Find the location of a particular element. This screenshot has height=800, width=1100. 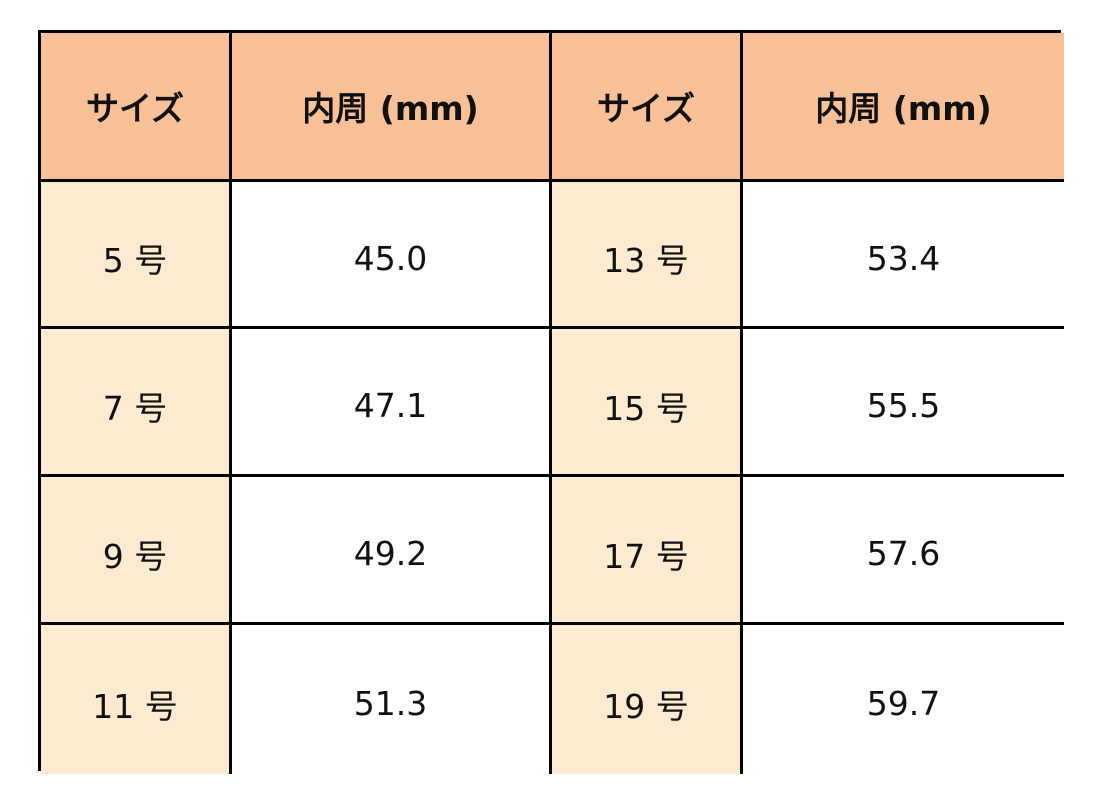

cell-inner-circumference: 57.6 is located at coordinates (903, 551).